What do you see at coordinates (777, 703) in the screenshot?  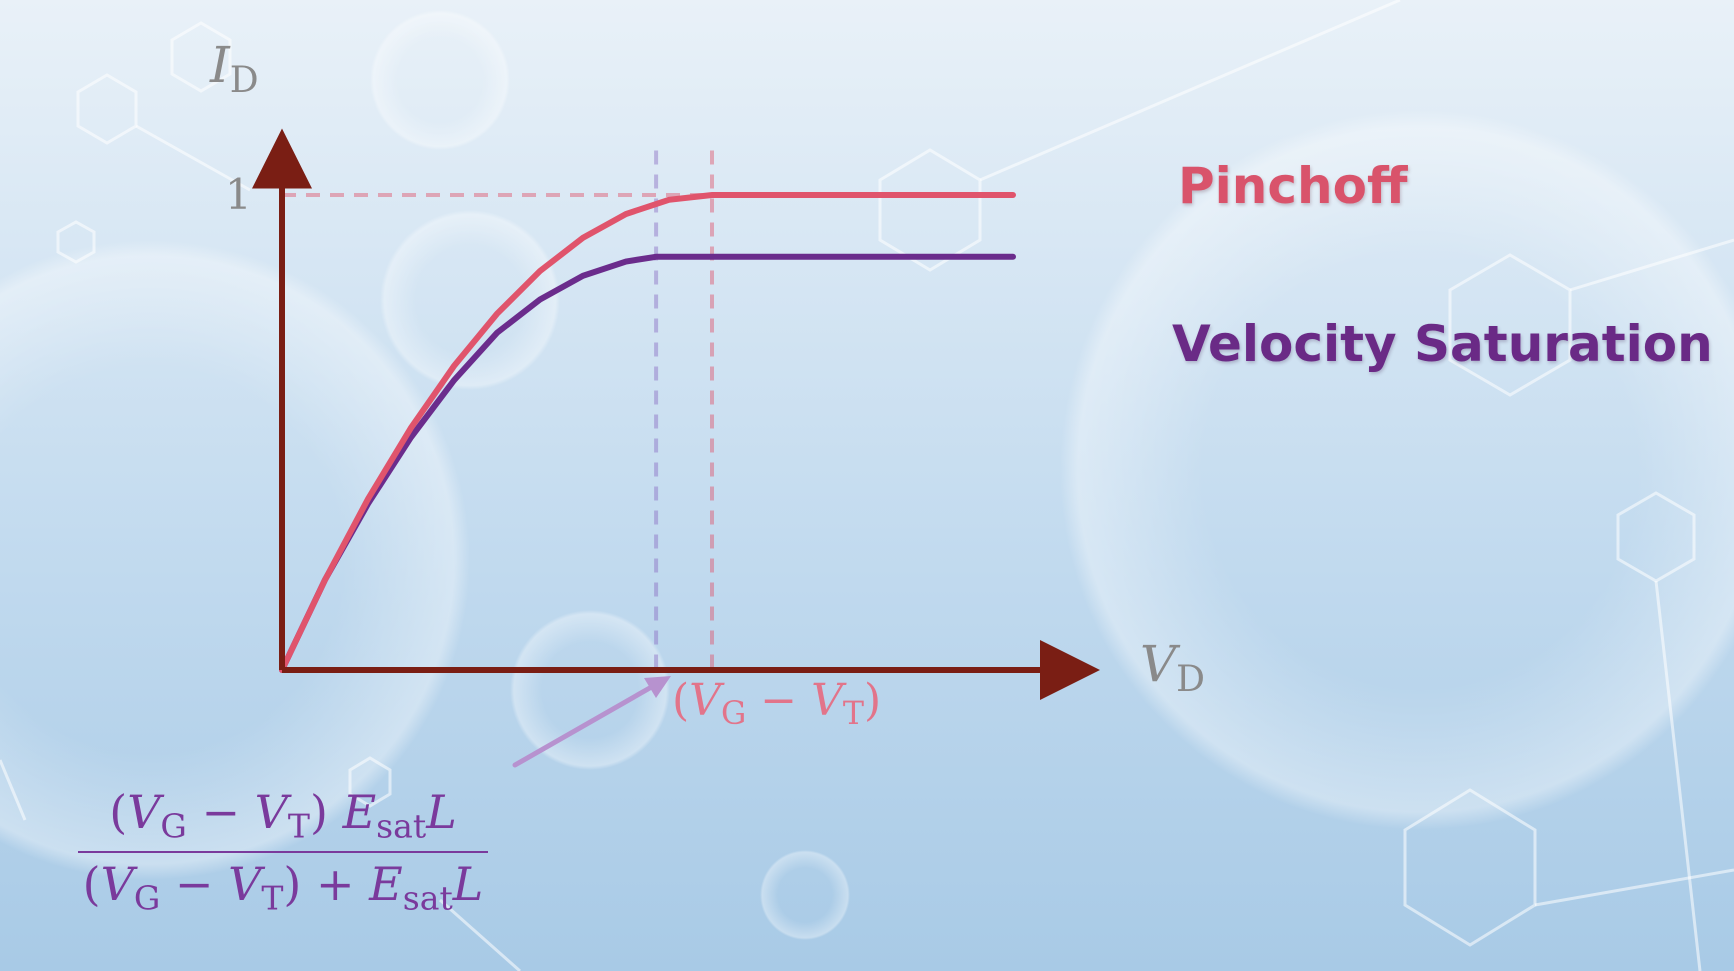 I see `saturation-voltage-label: (VG − VT)` at bounding box center [777, 703].